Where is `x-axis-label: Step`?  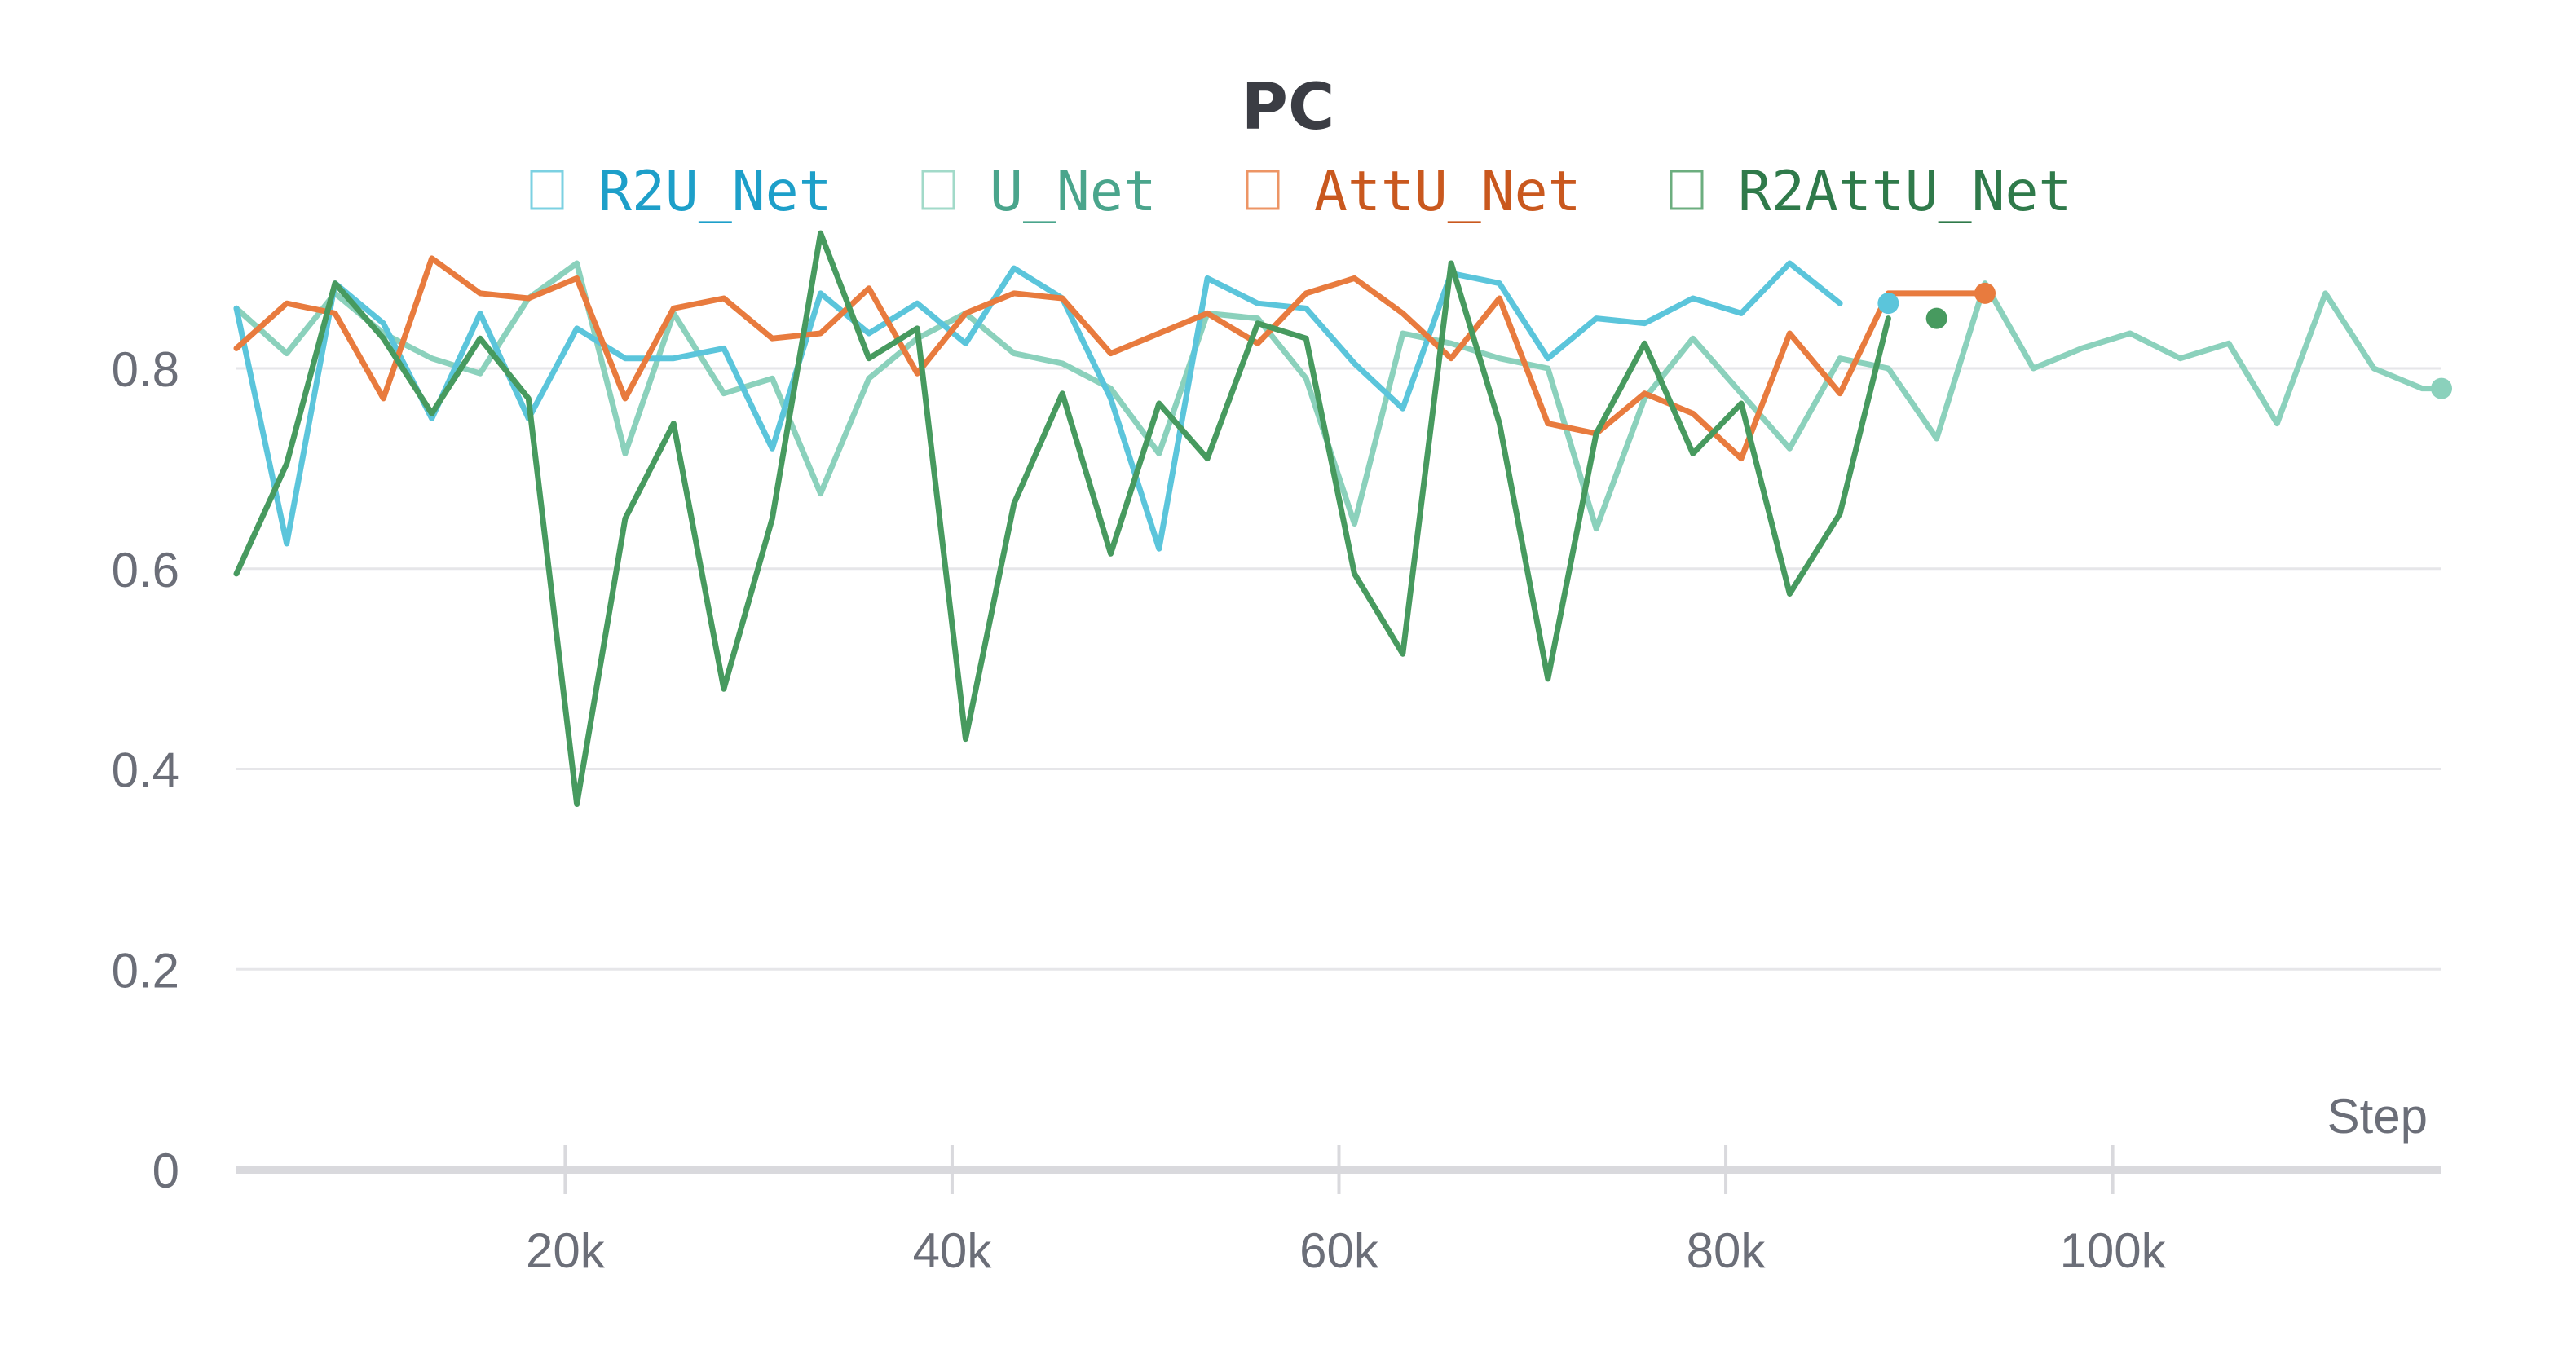 x-axis-label: Step is located at coordinates (2377, 1116).